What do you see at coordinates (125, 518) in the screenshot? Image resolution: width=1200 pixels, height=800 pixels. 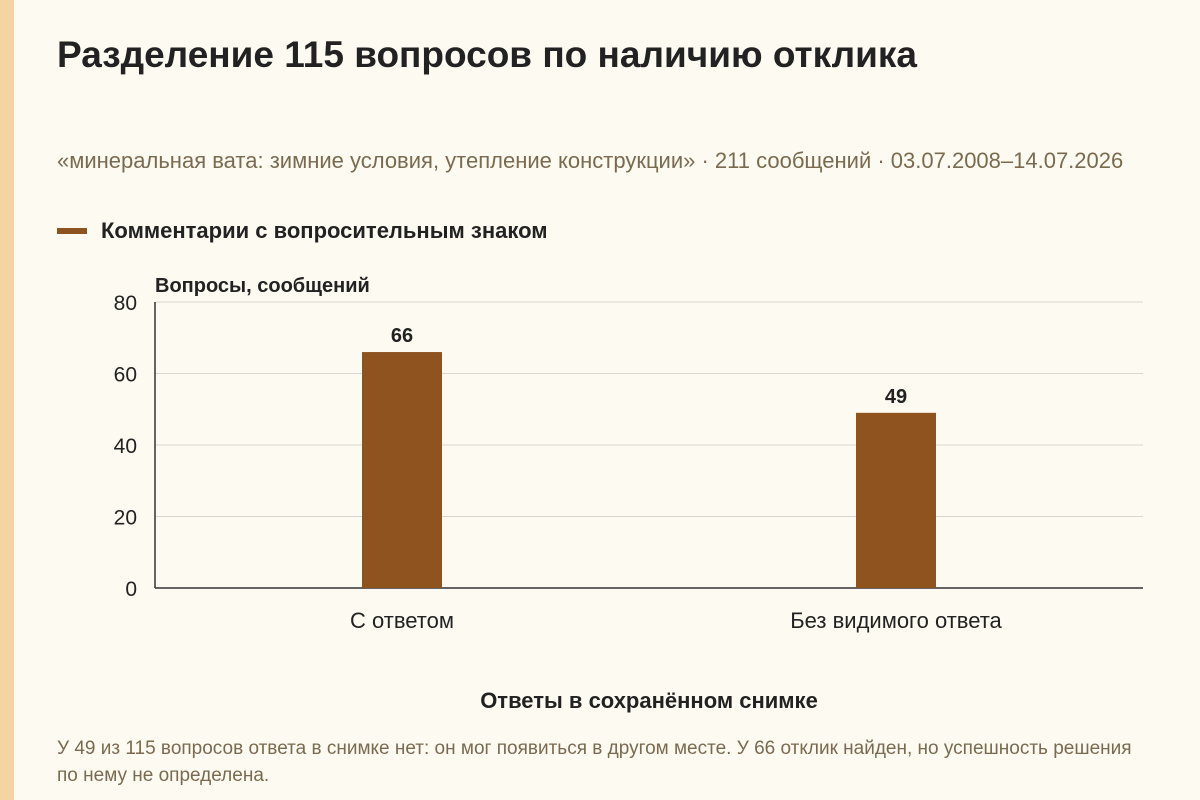 I see `y-tick-label: 20` at bounding box center [125, 518].